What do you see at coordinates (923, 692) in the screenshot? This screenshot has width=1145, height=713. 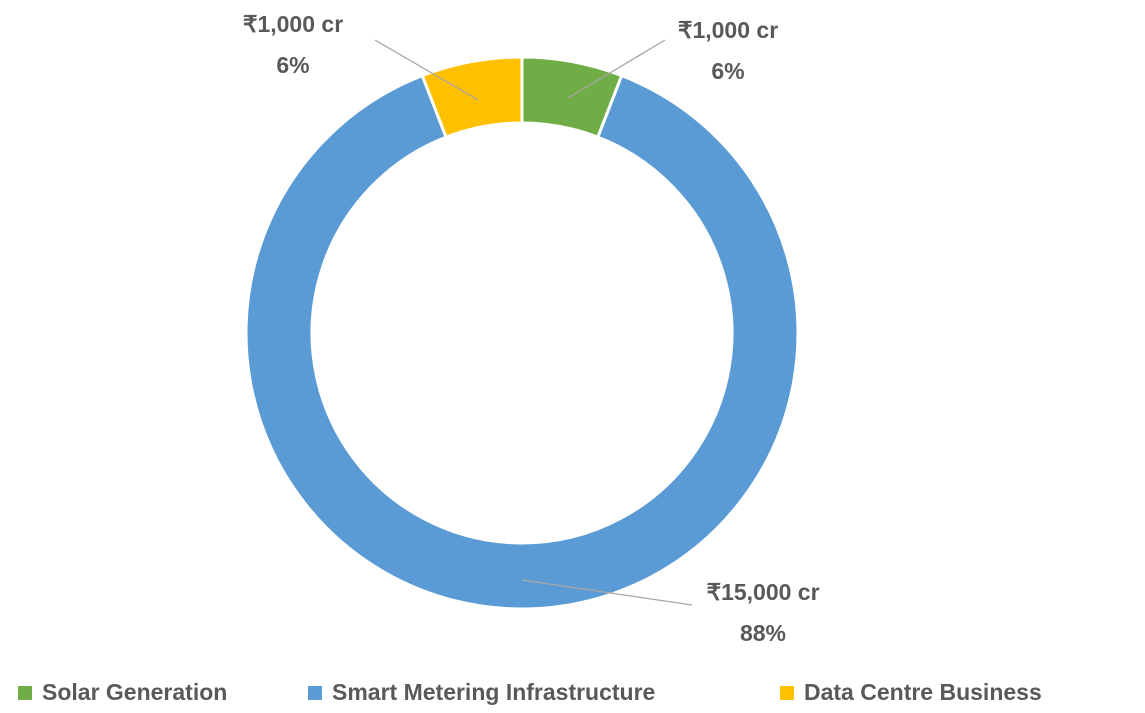 I see `legend-label: Data Centre Business` at bounding box center [923, 692].